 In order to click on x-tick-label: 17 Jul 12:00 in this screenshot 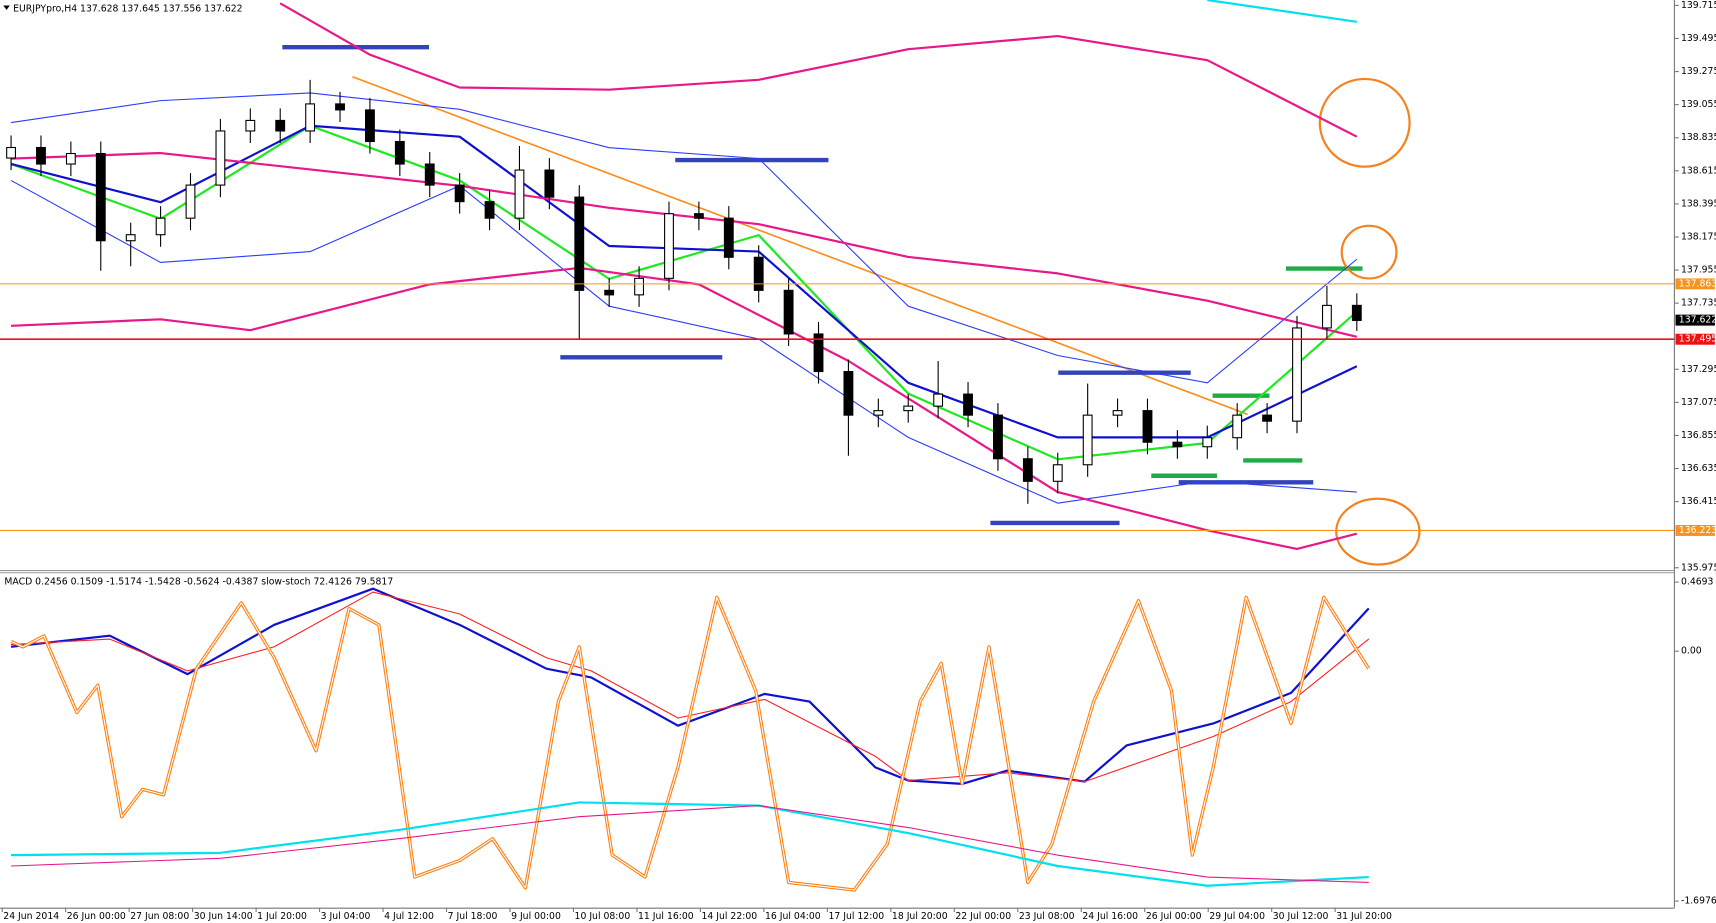, I will do `click(856, 916)`.